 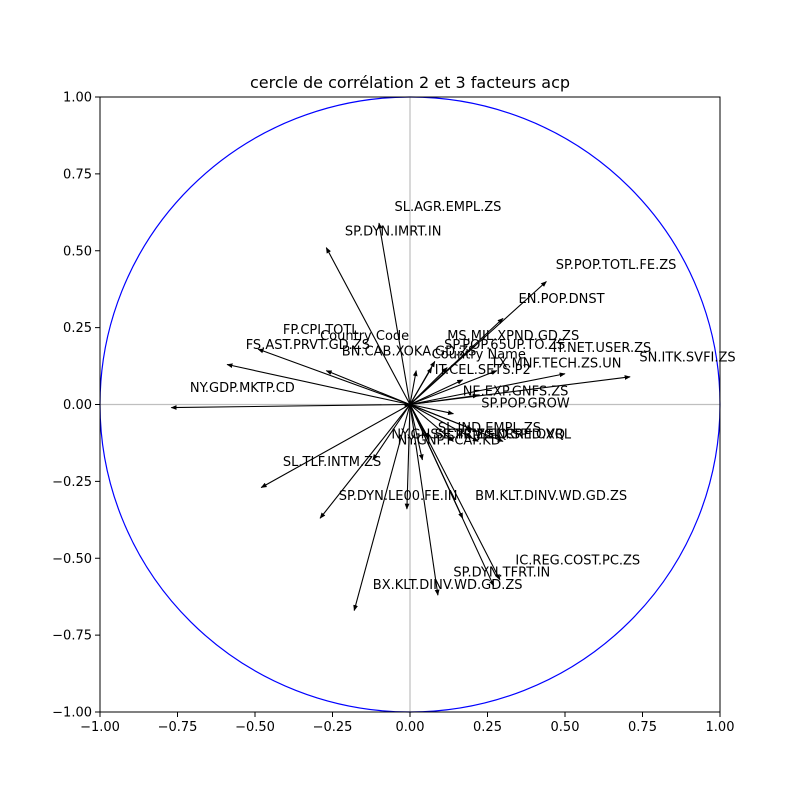 I want to click on arrow-label-sp-pop-65up-to-zs: SP.POP.65UP.TO.ZS, so click(x=504, y=345).